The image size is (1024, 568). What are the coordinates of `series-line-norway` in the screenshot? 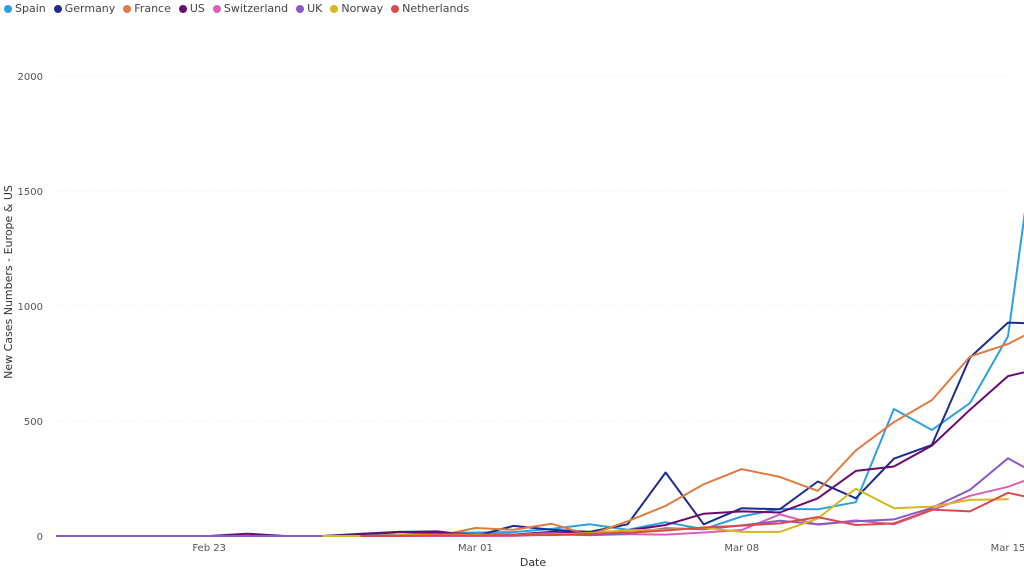 It's located at (665, 512).